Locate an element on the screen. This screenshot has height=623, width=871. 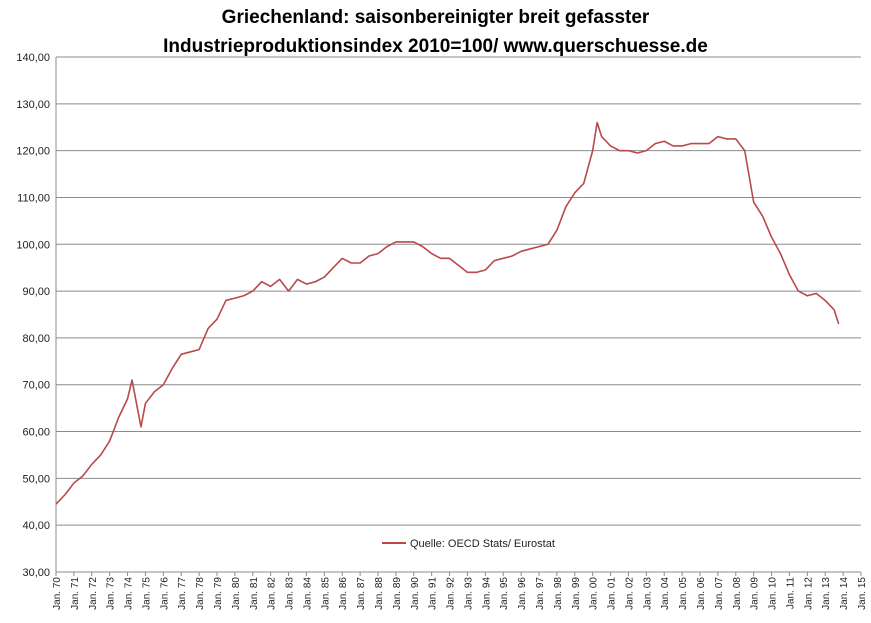
x-tick-label: Jan. 72 is located at coordinates (93, 593).